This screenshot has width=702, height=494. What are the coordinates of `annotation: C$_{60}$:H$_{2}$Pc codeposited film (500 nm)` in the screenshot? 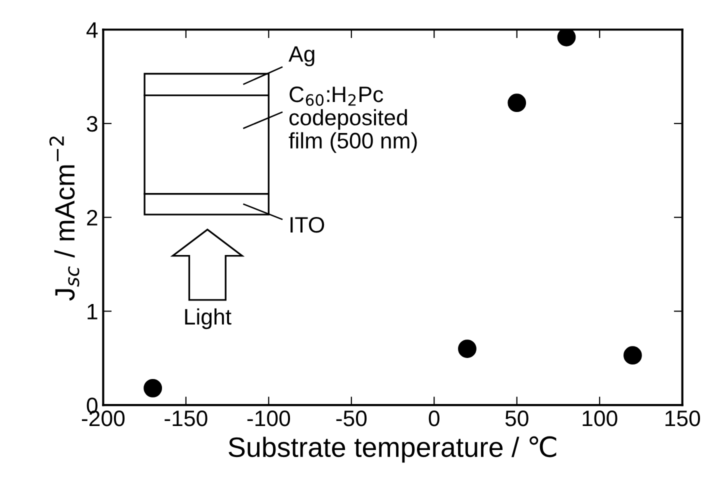 It's located at (352, 119).